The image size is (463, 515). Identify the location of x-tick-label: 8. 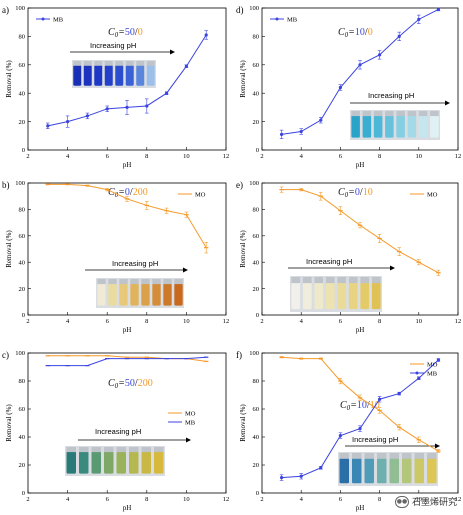
(379, 156).